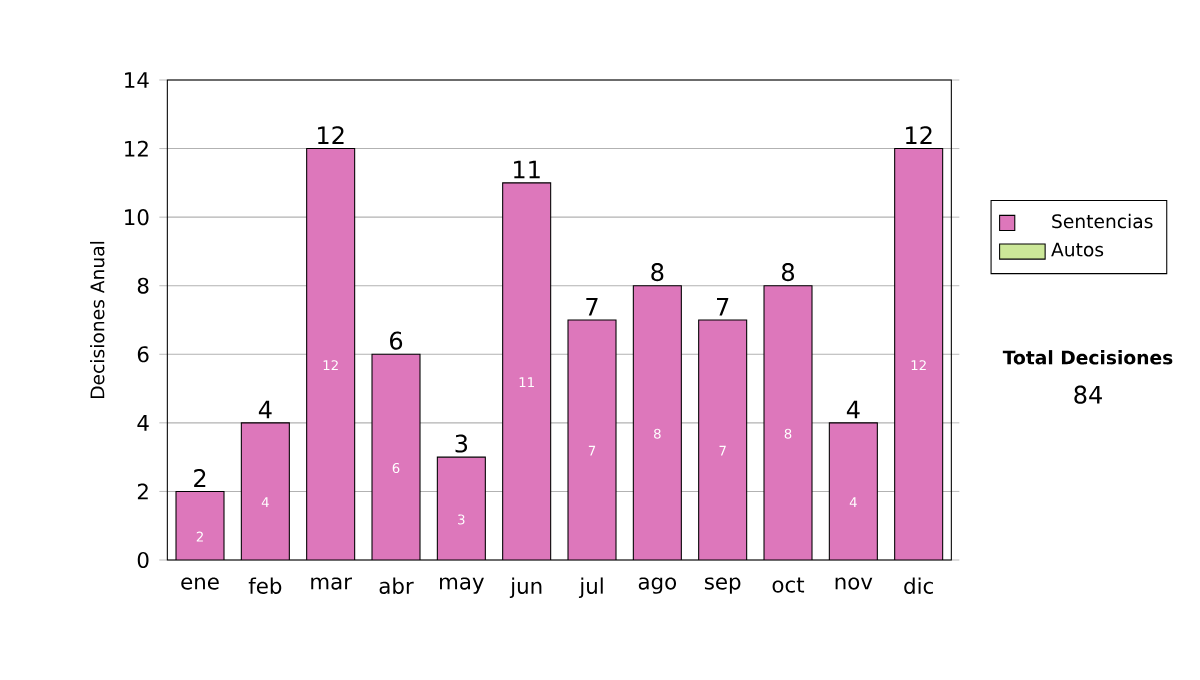 The height and width of the screenshot is (680, 1200). I want to click on x-tick-label: dic, so click(918, 585).